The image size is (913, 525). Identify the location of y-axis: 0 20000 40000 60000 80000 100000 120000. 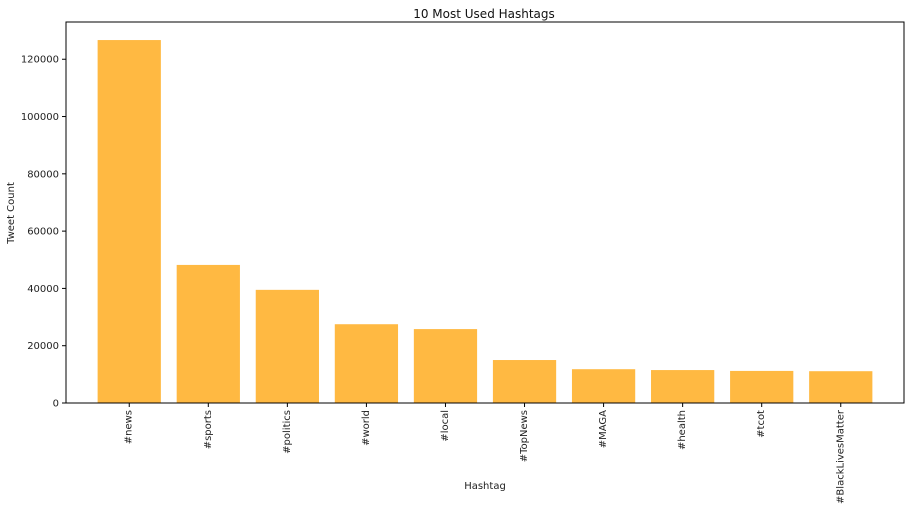
(43, 232).